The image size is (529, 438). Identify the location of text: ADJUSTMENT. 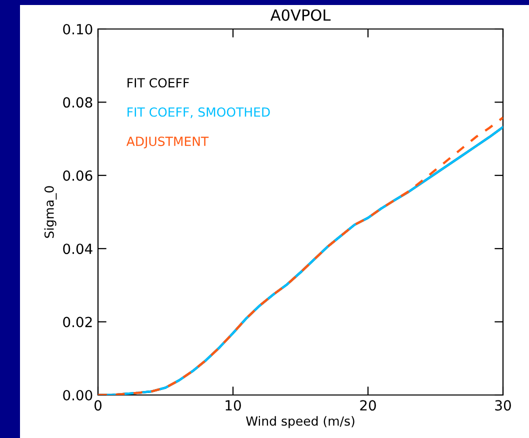
(167, 142).